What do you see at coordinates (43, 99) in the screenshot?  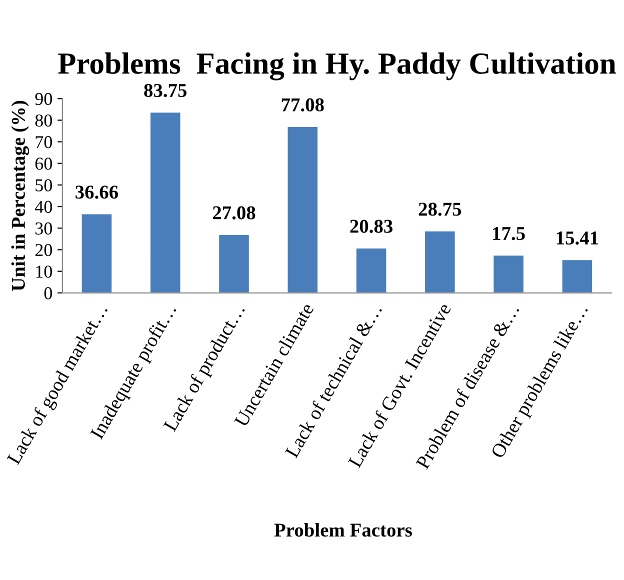 I see `y-tick-label: 90` at bounding box center [43, 99].